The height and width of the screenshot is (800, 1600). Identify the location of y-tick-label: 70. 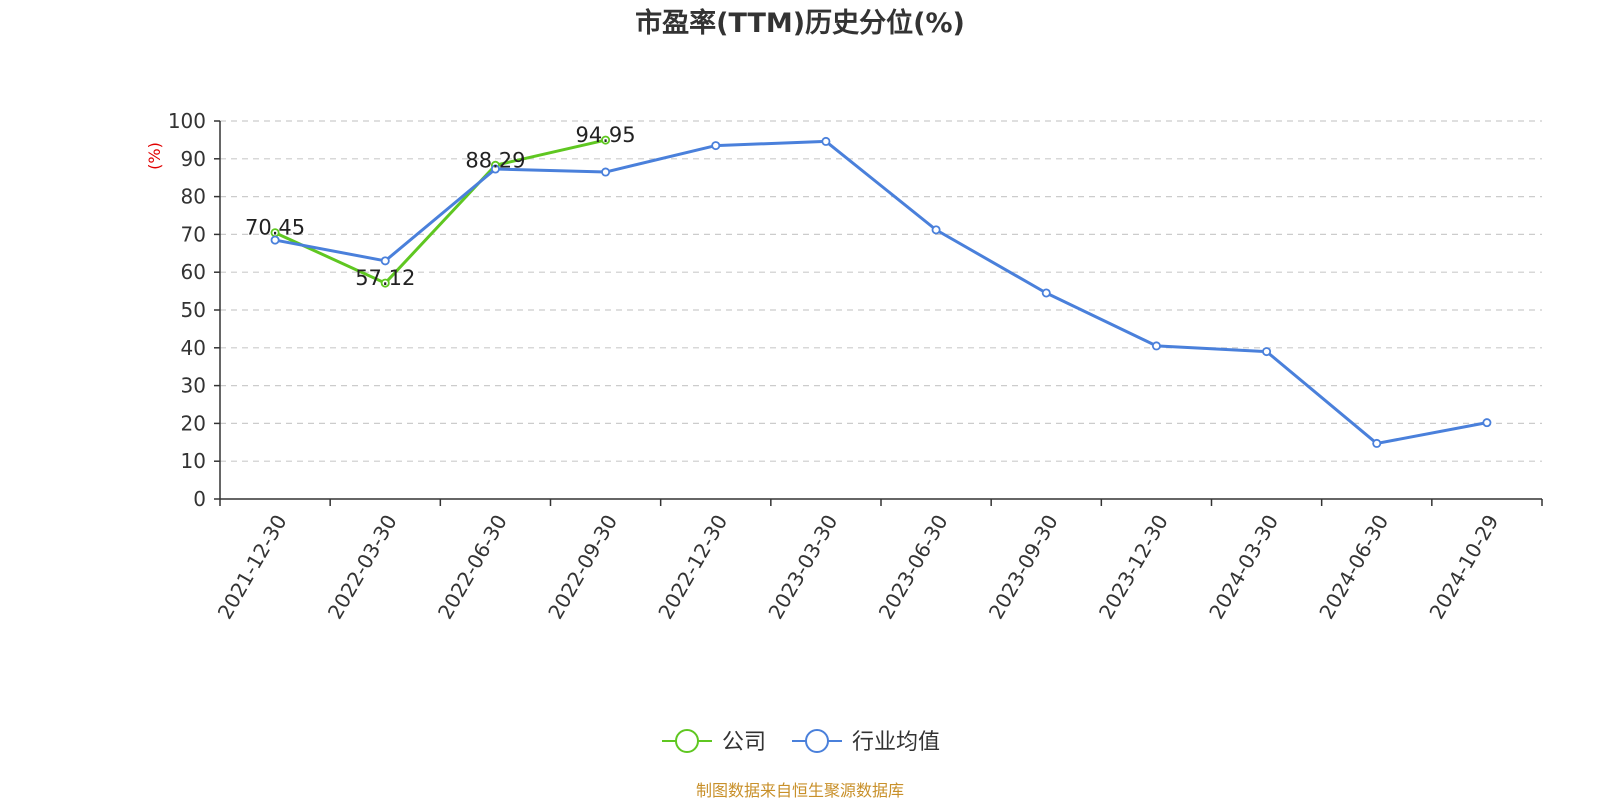
(193, 234).